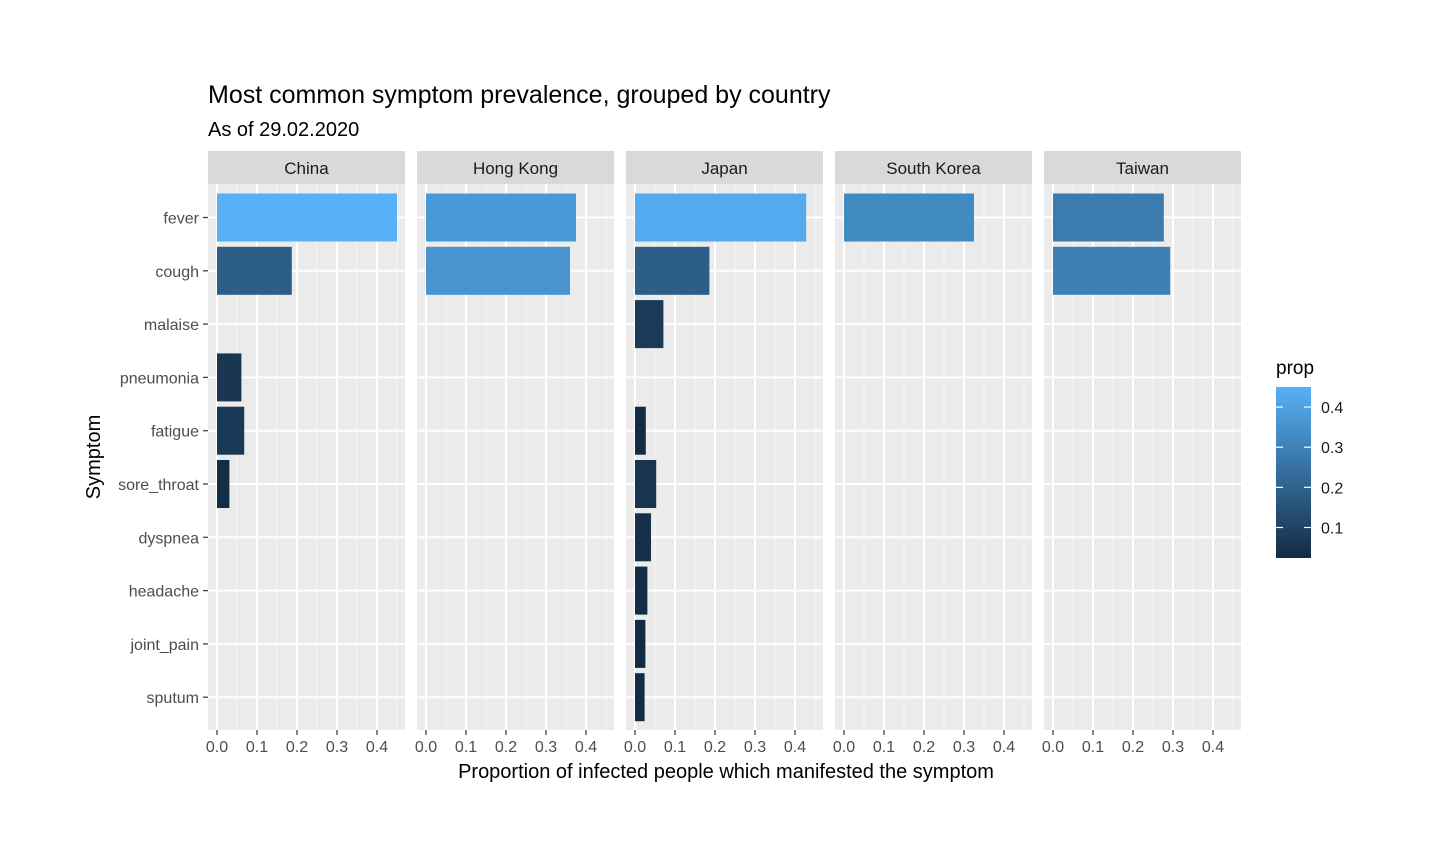 The width and height of the screenshot is (1440, 864). I want to click on legend-title: prop, so click(1295, 368).